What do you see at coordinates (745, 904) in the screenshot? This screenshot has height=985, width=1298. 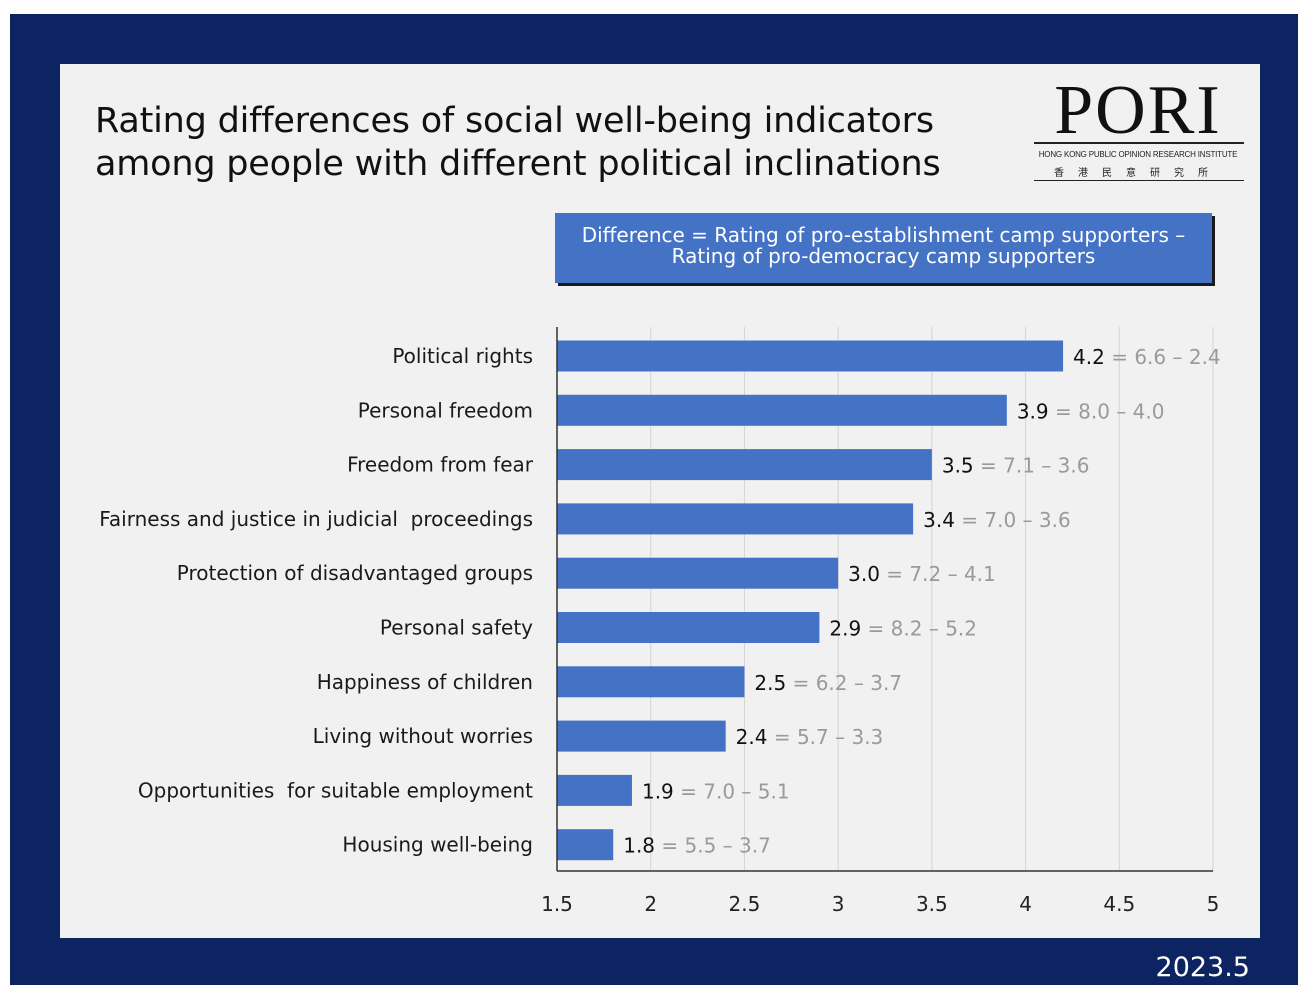 I see `x-tick-label: 2.5` at bounding box center [745, 904].